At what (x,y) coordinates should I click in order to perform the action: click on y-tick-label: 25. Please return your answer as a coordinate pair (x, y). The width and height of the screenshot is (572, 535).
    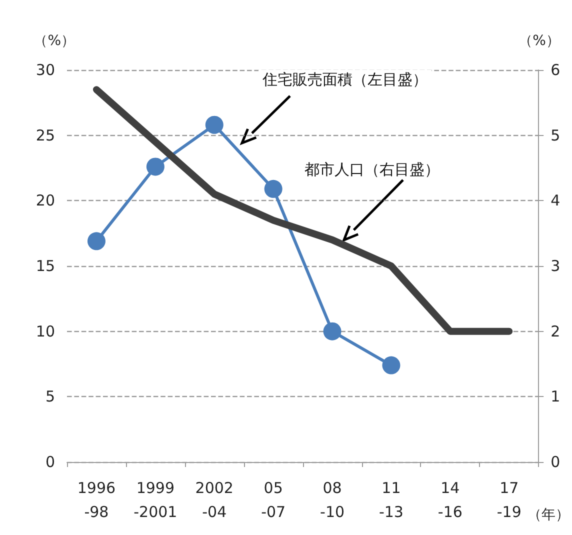
    Looking at the image, I should click on (45, 135).